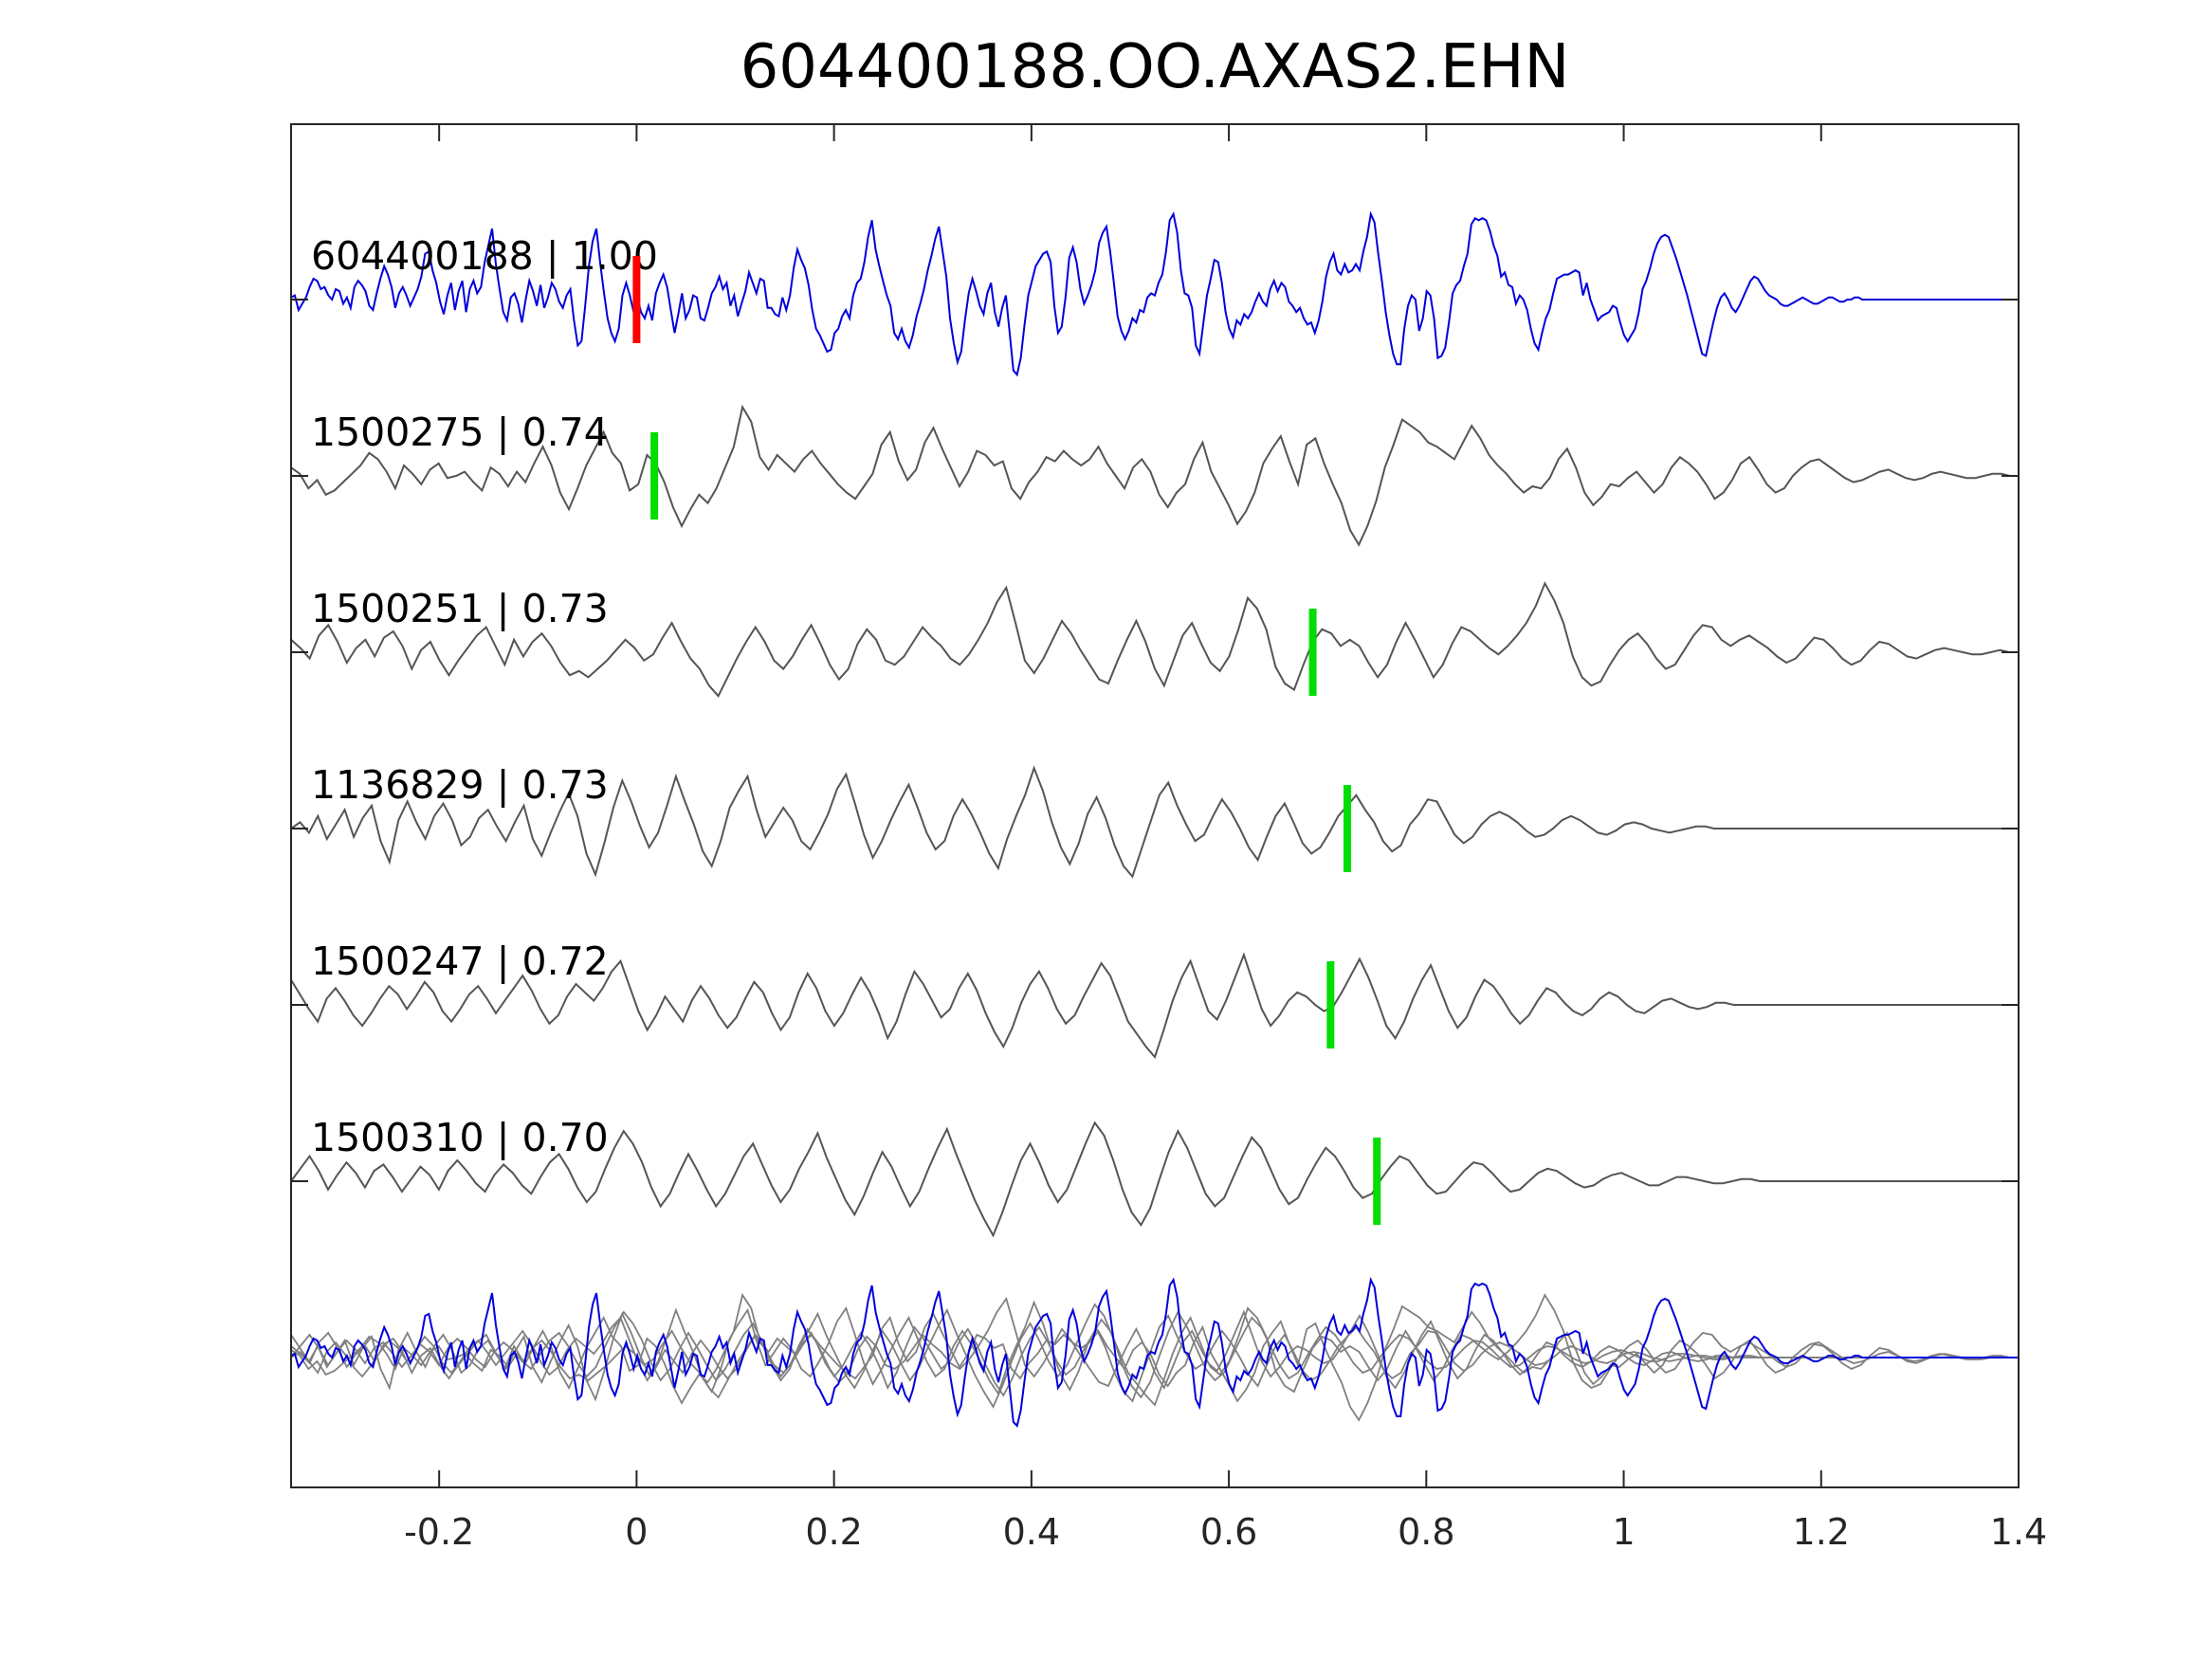 The image size is (2212, 1659). What do you see at coordinates (1623, 1532) in the screenshot?
I see `x-tick-label: 1` at bounding box center [1623, 1532].